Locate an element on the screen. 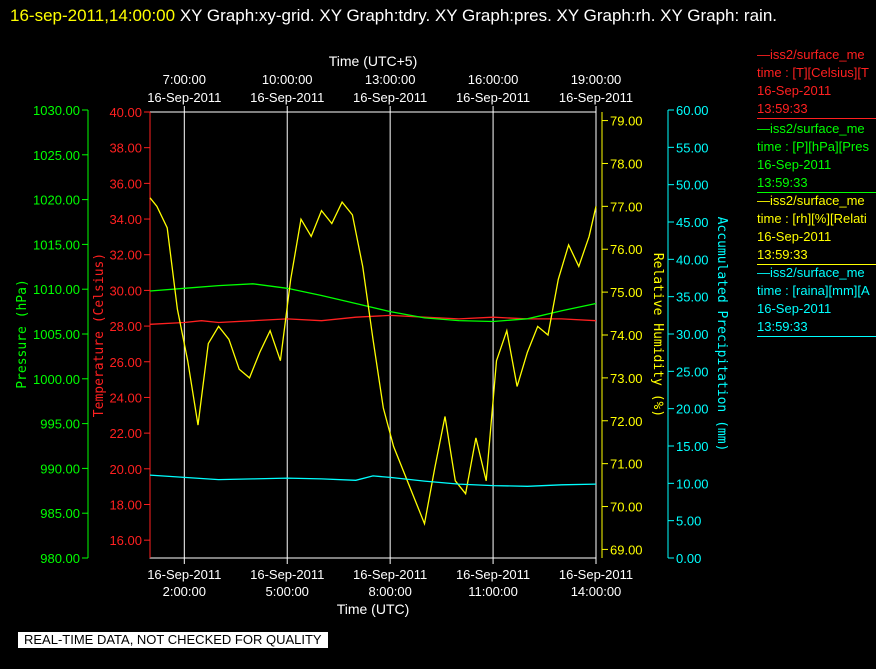 Image resolution: width=876 pixels, height=669 pixels. precip-tick-label: 40.00 is located at coordinates (692, 259).